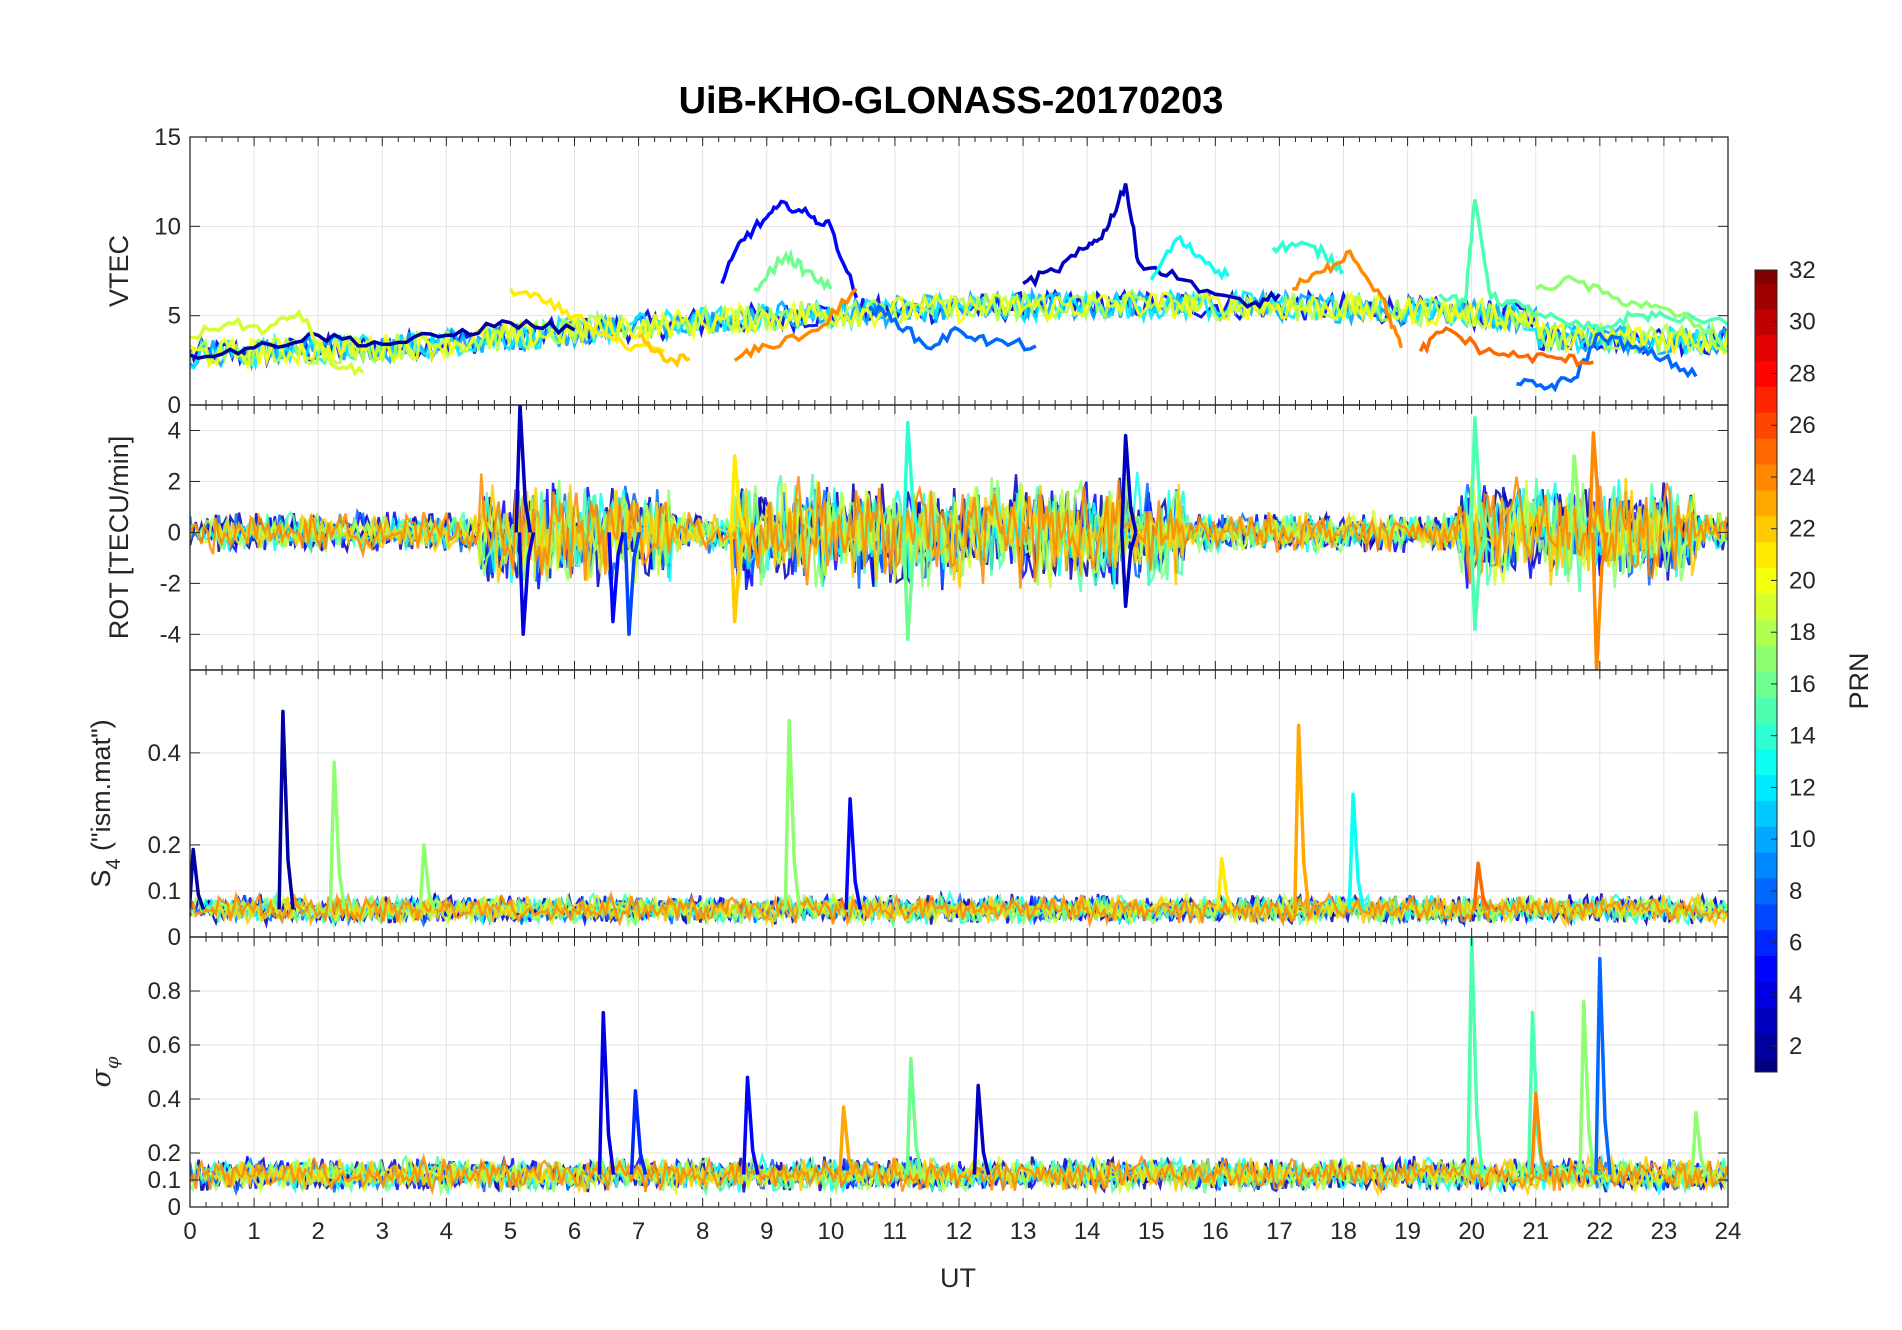 Image resolution: width=1902 pixels, height=1330 pixels. Describe the element at coordinates (1728, 1231) in the screenshot. I see `x-tick-label: 24` at that location.